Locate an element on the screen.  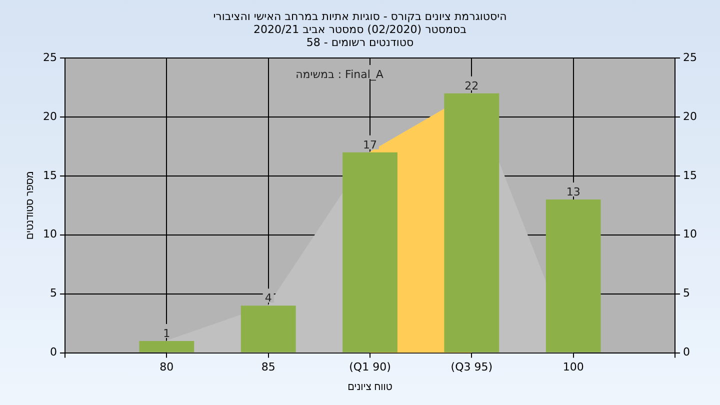
x-tick-label: 100 is located at coordinates (573, 367).